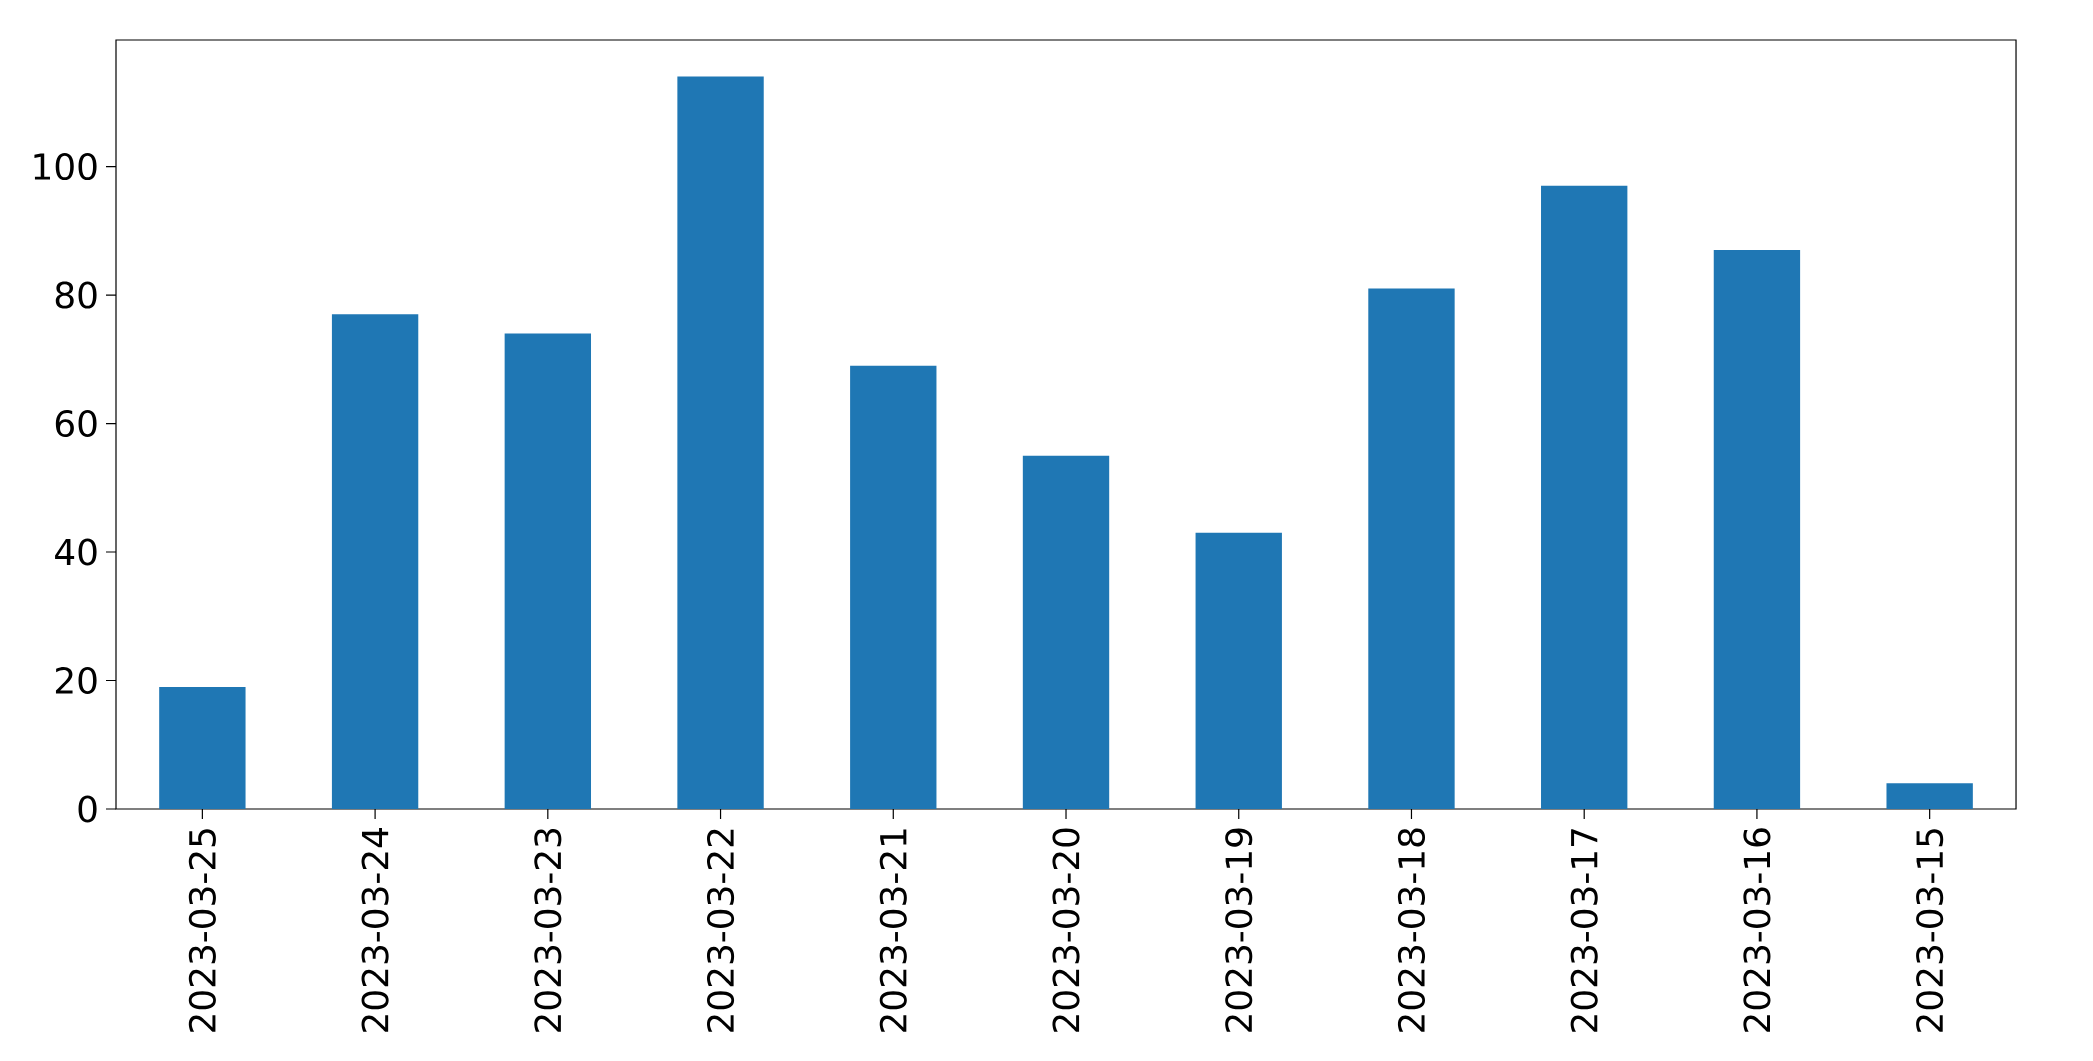  What do you see at coordinates (1411, 930) in the screenshot?
I see `x-tick-label: 2023-03-18` at bounding box center [1411, 930].